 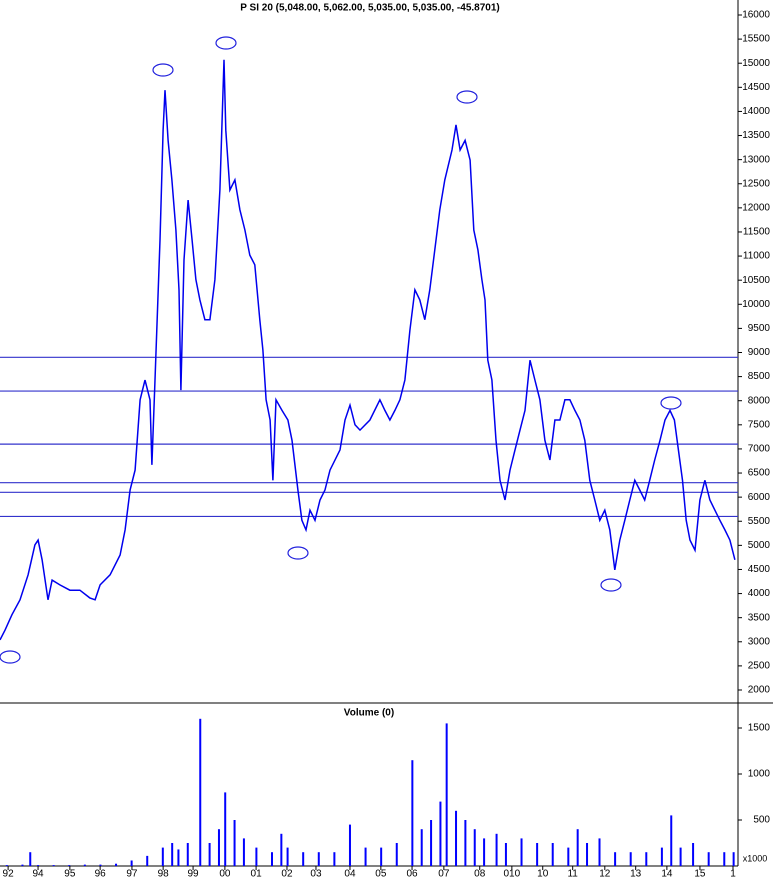 What do you see at coordinates (759, 376) in the screenshot?
I see `y-tick-label: 8500` at bounding box center [759, 376].